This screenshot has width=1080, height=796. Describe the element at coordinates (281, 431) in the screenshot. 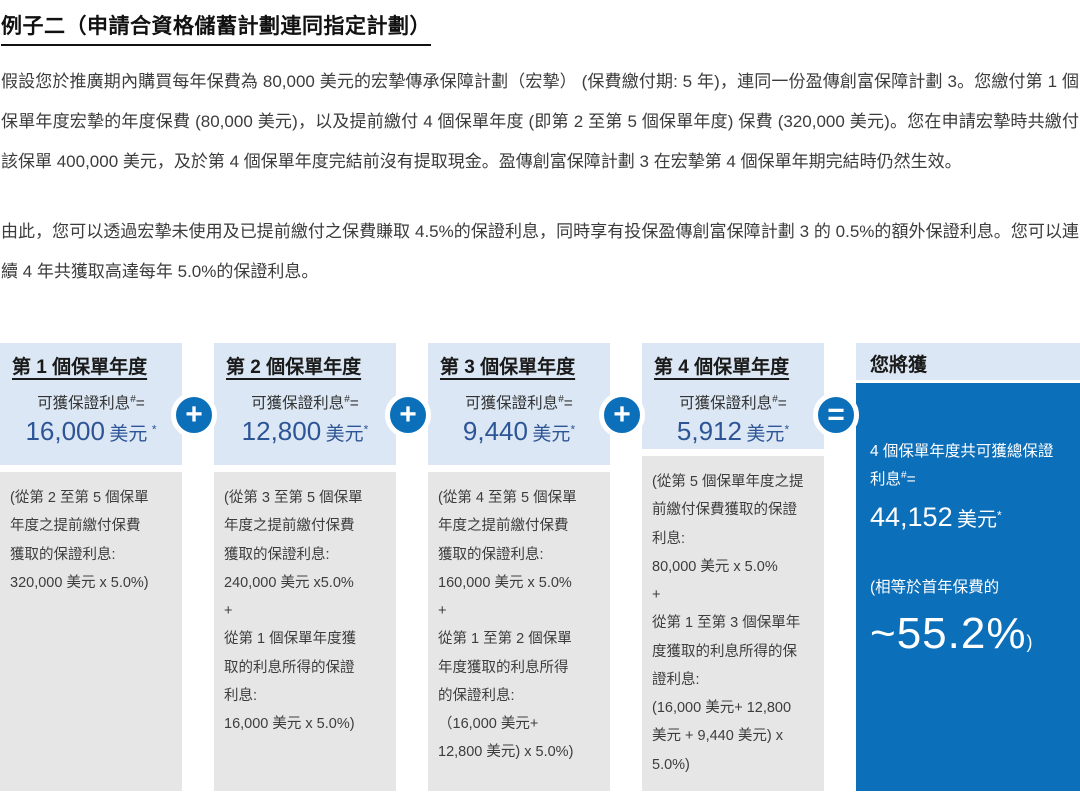

I see `amount-value: 12,800` at that location.